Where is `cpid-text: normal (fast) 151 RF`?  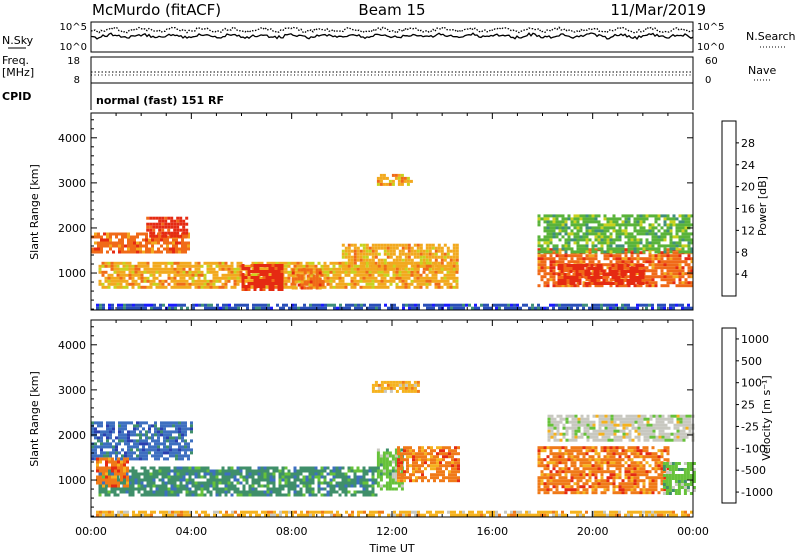 cpid-text: normal (fast) 151 RF is located at coordinates (160, 100).